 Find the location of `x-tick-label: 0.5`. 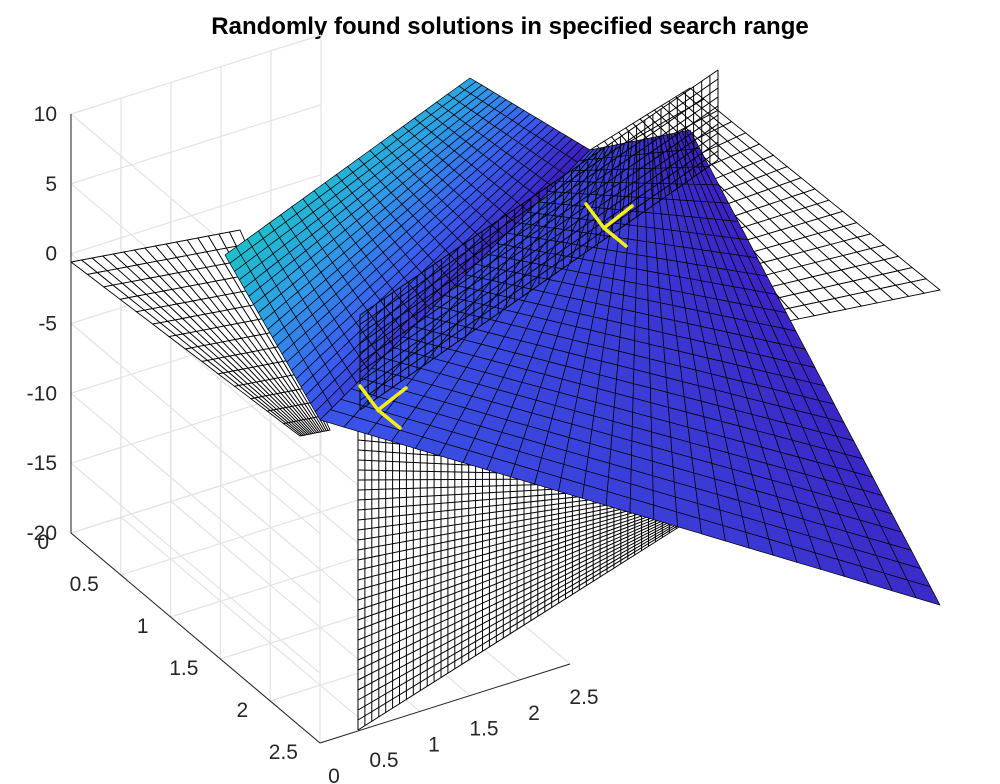

x-tick-label: 0.5 is located at coordinates (383, 760).